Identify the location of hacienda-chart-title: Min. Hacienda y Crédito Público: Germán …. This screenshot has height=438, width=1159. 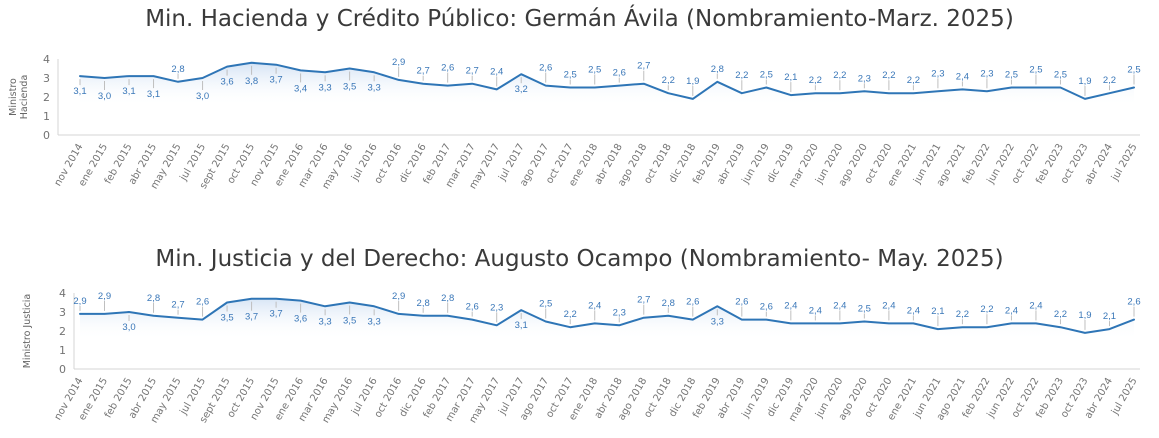
(579, 19).